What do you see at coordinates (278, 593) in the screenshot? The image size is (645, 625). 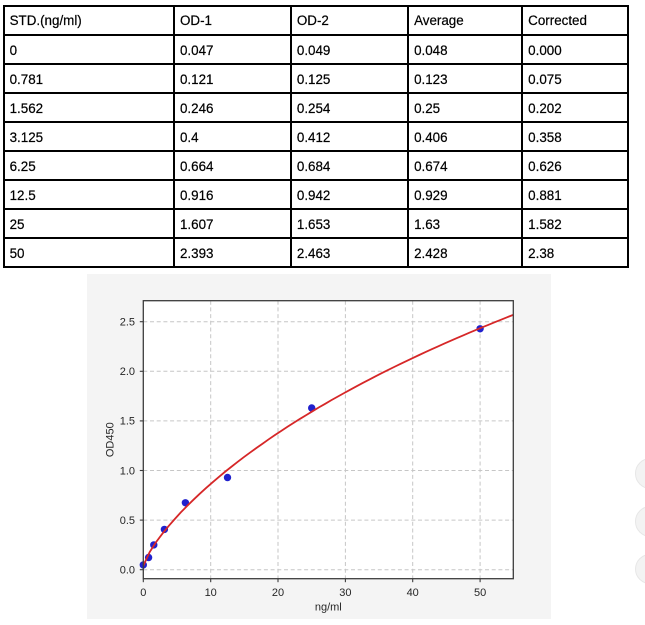 I see `svg-text: 20` at bounding box center [278, 593].